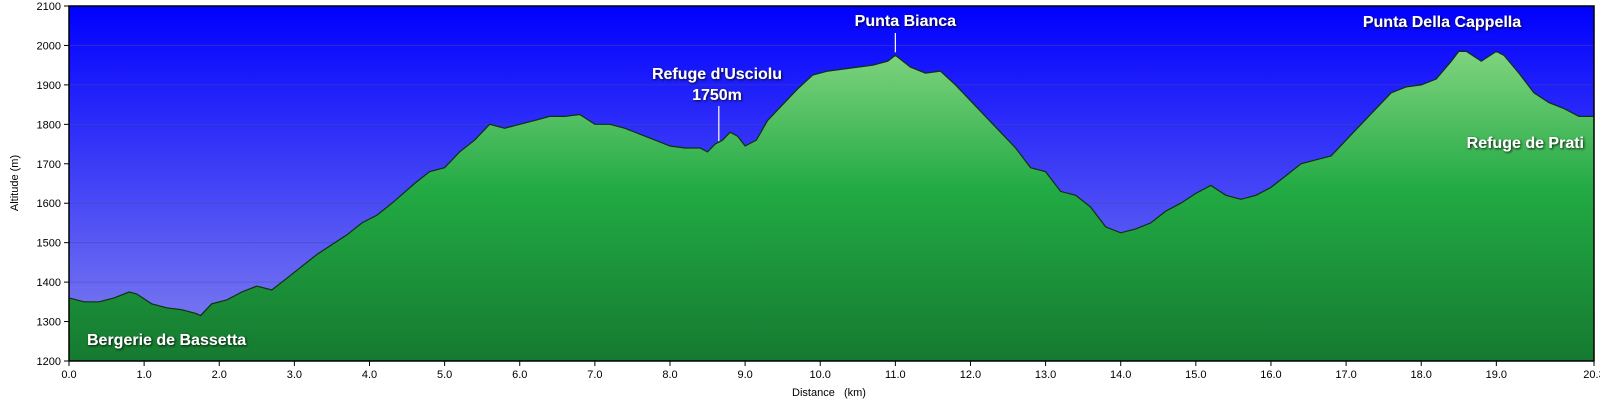 The image size is (1600, 409). I want to click on x-tick-label: 11.0, so click(895, 375).